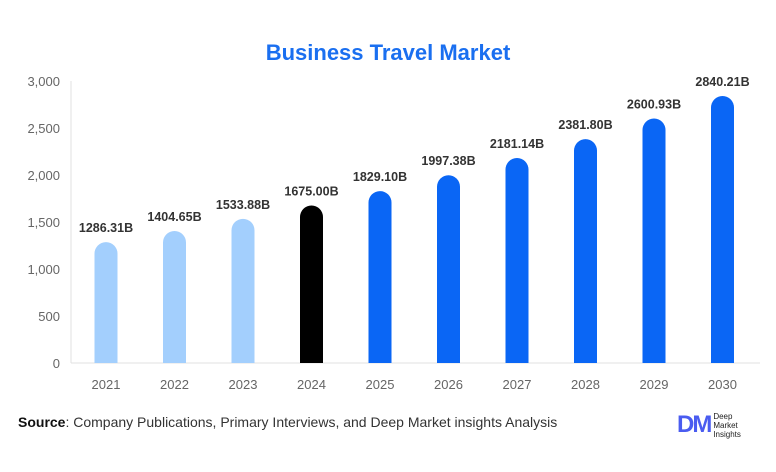 The image size is (776, 472). What do you see at coordinates (585, 251) in the screenshot?
I see `bar-2028` at bounding box center [585, 251].